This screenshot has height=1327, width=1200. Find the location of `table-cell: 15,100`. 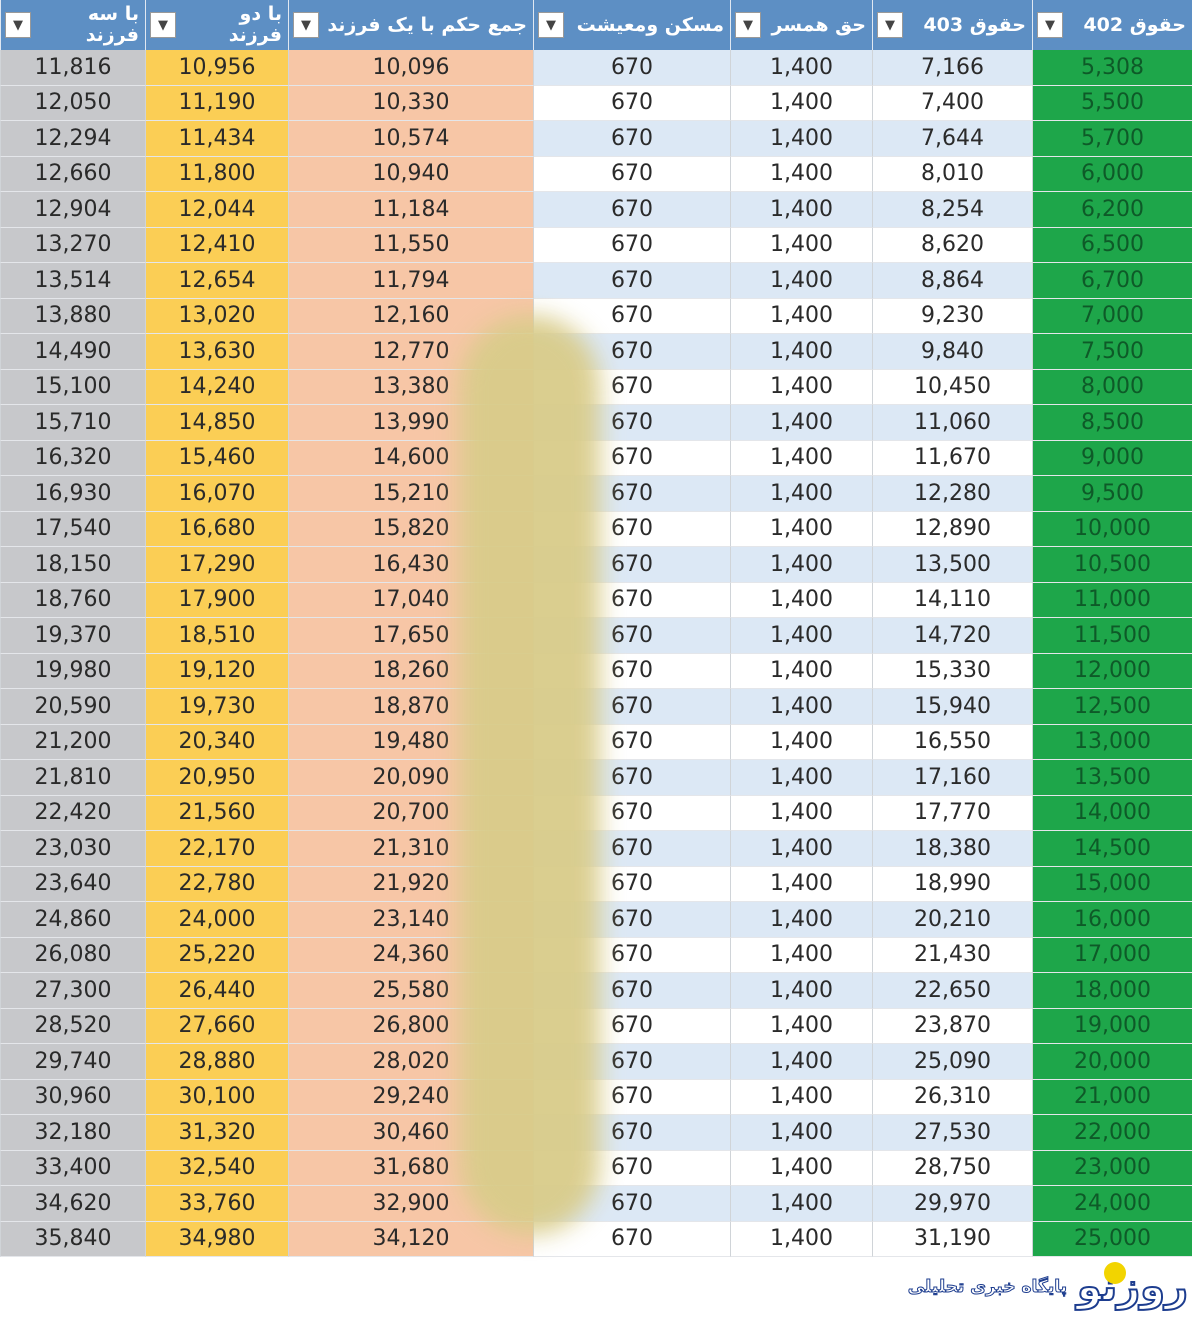

table-cell: 15,100 is located at coordinates (72, 387).